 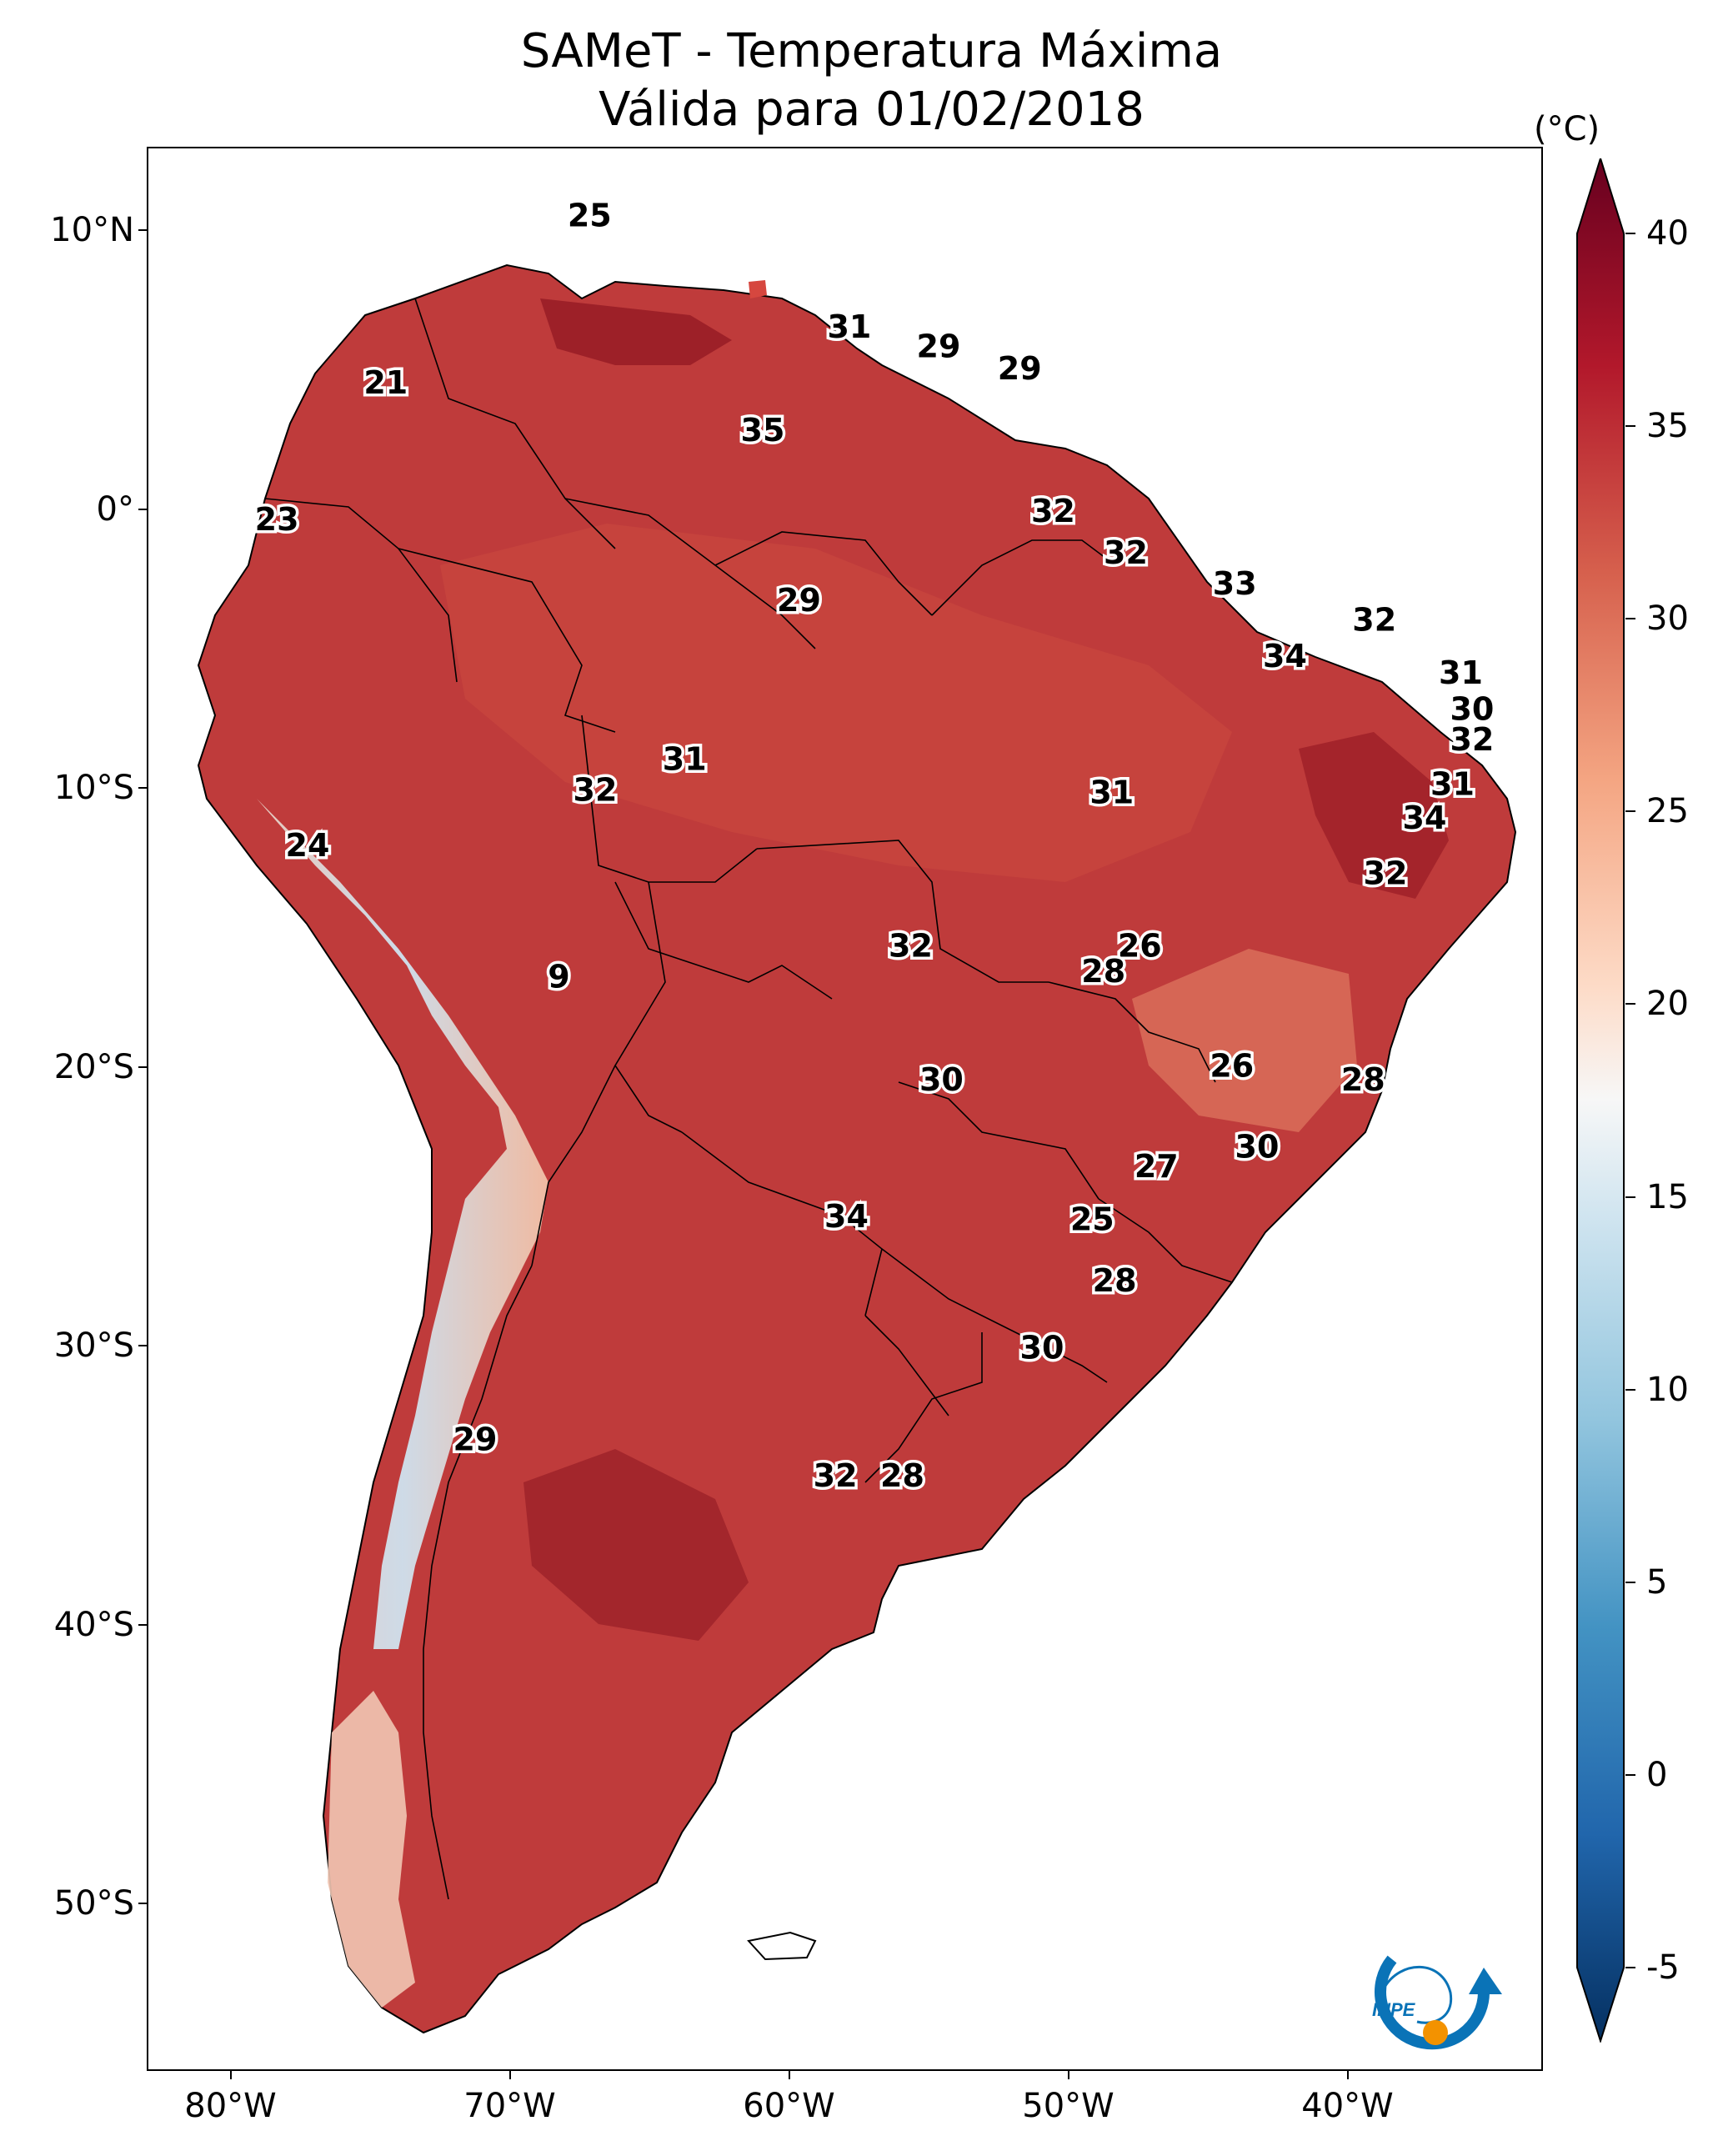 What do you see at coordinates (1245, 1040) in the screenshot?
I see `cool-southeast-brazil` at bounding box center [1245, 1040].